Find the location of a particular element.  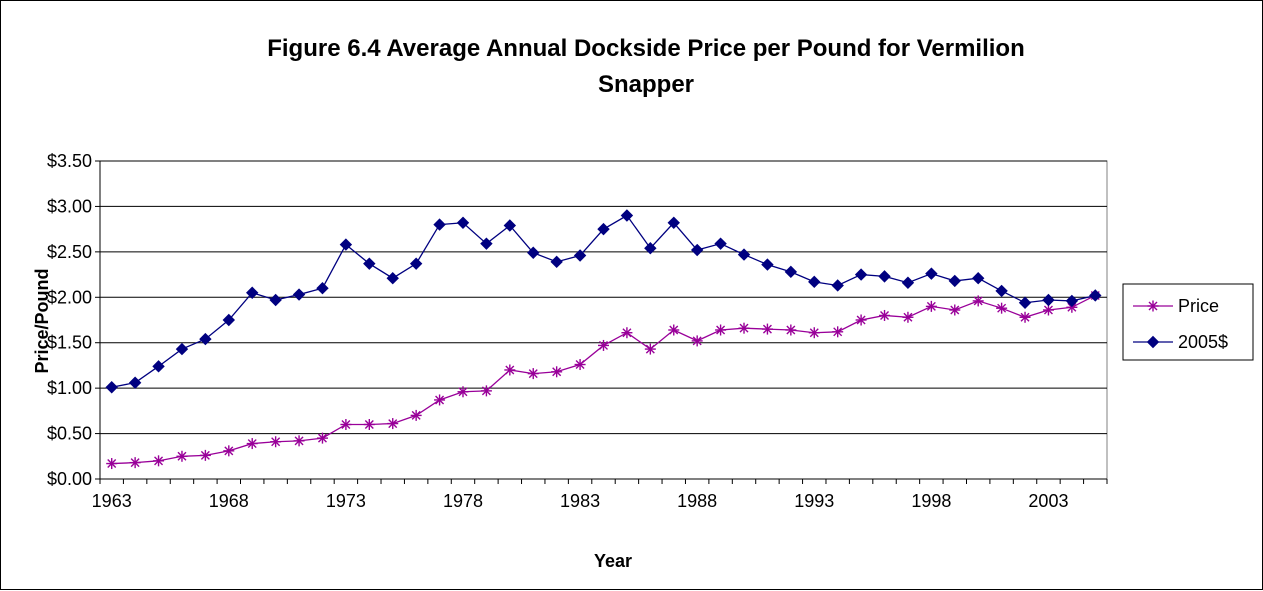

legend-marker-price is located at coordinates (1153, 306).